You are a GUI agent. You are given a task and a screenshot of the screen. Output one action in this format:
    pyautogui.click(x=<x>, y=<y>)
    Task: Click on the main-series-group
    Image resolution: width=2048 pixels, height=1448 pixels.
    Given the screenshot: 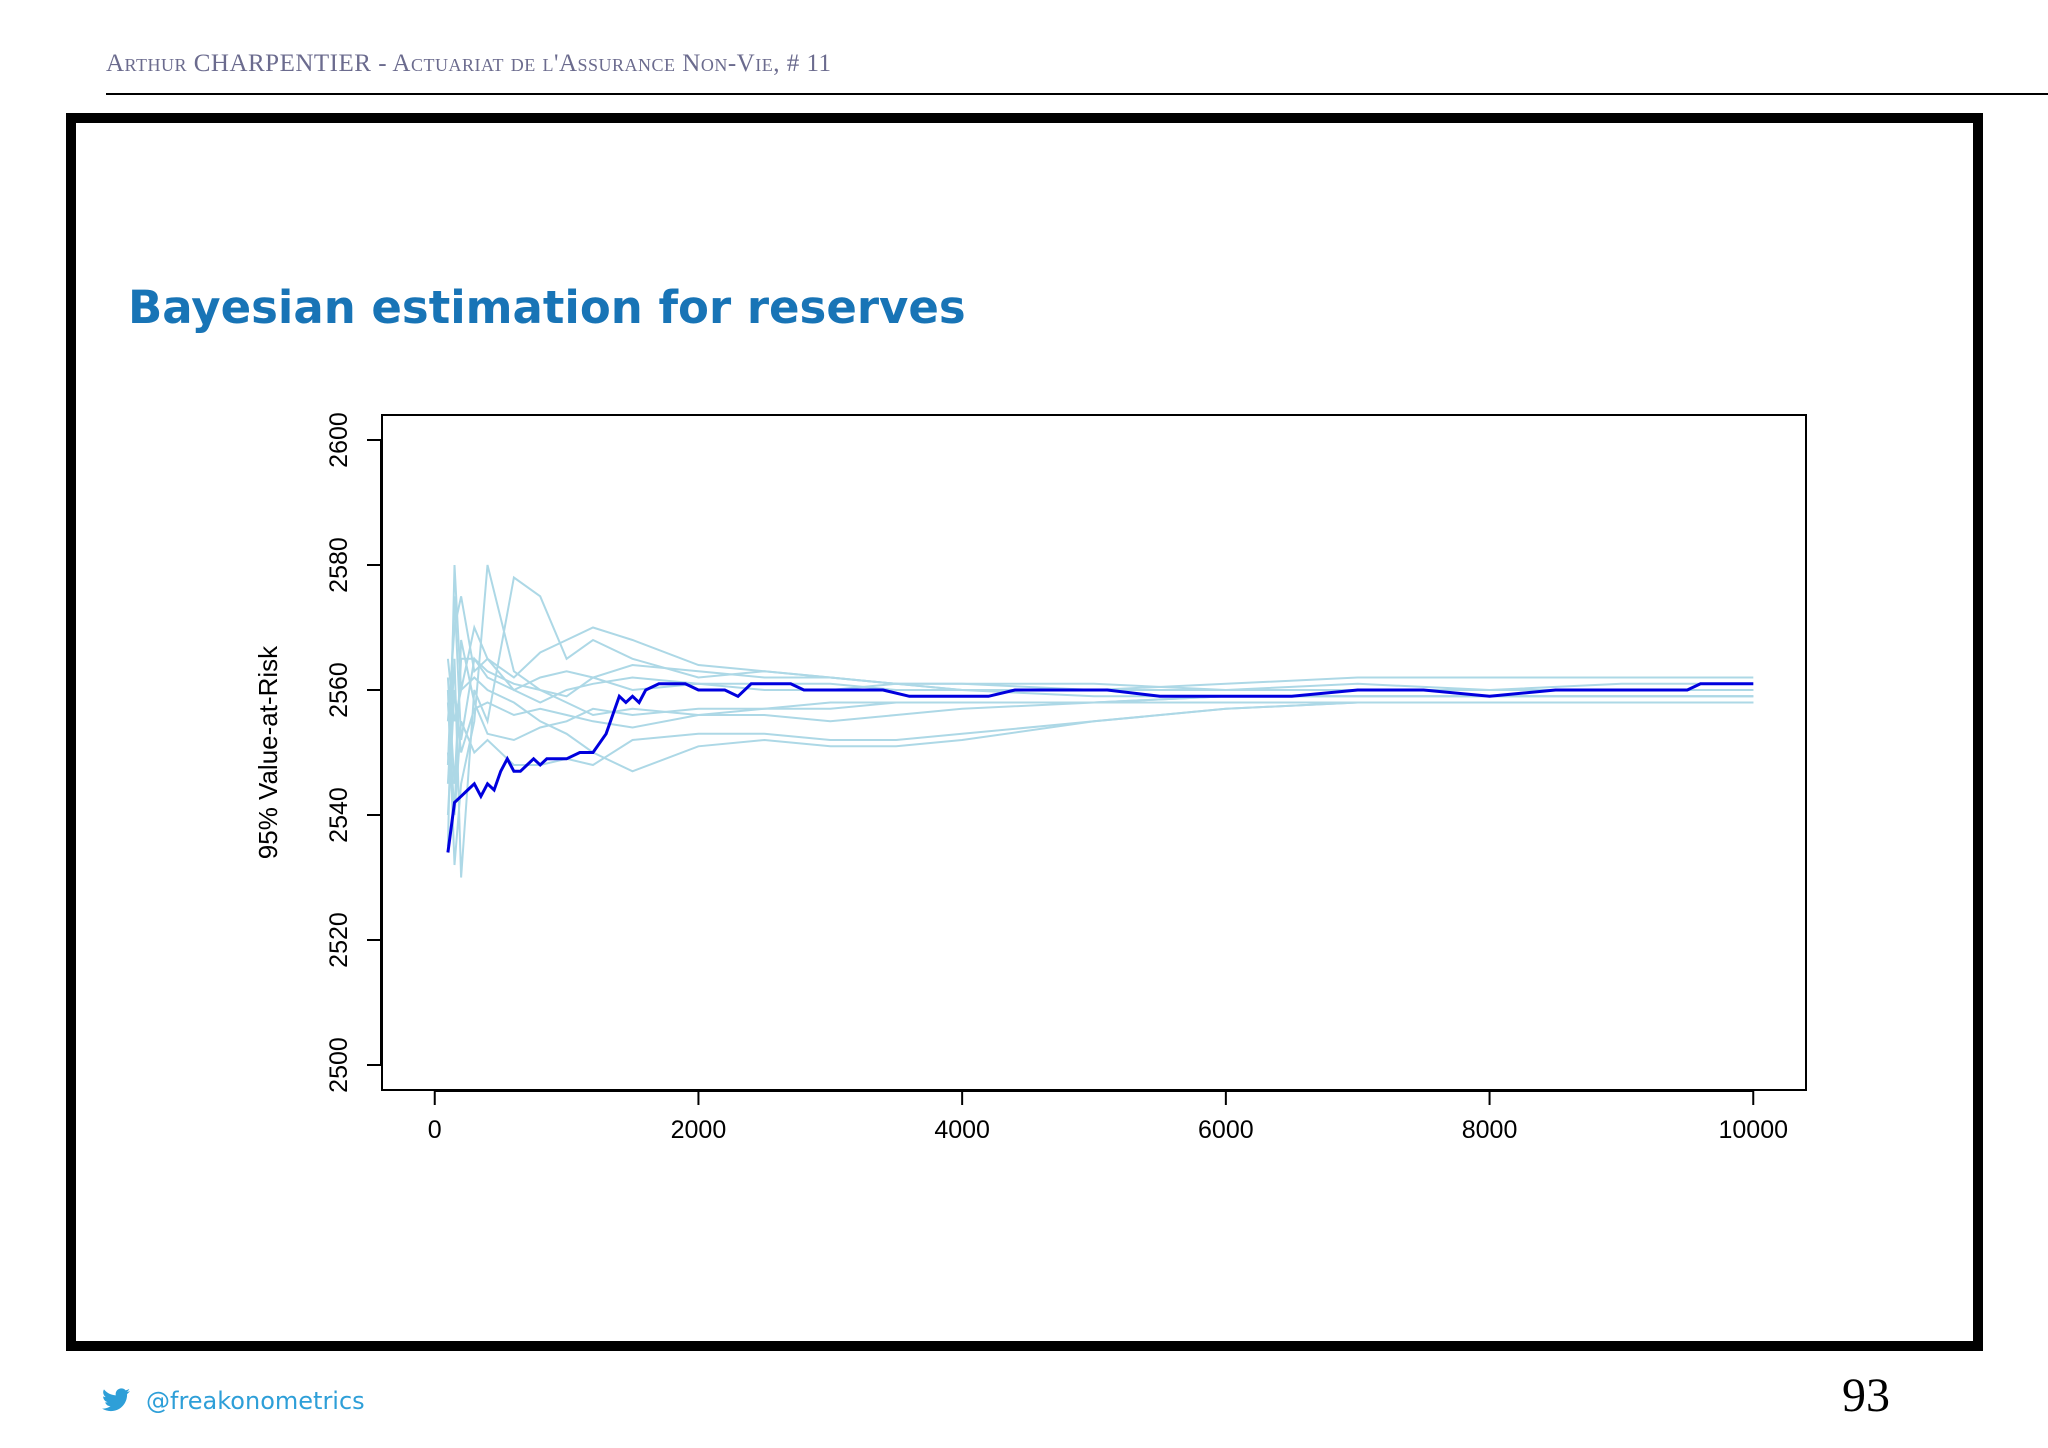 What is the action you would take?
    pyautogui.click(x=1100, y=767)
    